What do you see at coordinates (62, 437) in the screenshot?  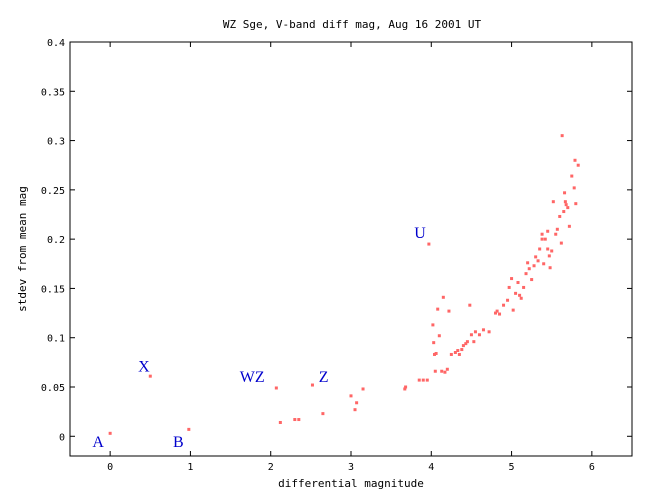 I see `y-tick-label: 0` at bounding box center [62, 437].